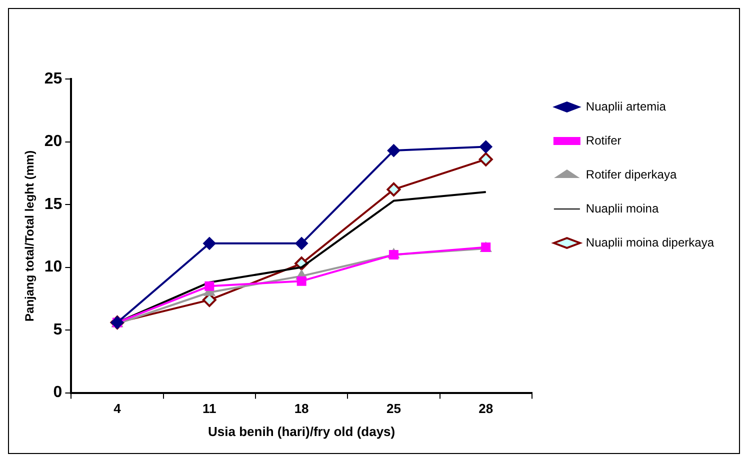  What do you see at coordinates (57, 329) in the screenshot?
I see `y-tick-label: 5` at bounding box center [57, 329].